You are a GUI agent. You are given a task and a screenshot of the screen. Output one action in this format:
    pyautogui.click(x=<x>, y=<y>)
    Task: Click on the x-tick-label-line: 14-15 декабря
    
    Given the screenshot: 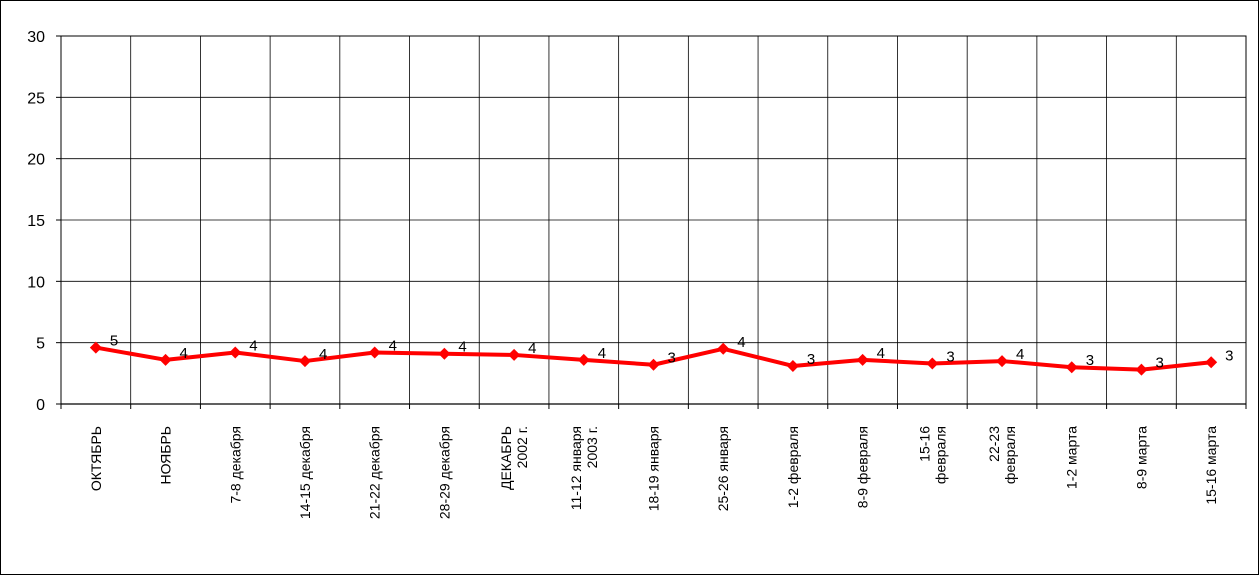 What is the action you would take?
    pyautogui.click(x=305, y=472)
    